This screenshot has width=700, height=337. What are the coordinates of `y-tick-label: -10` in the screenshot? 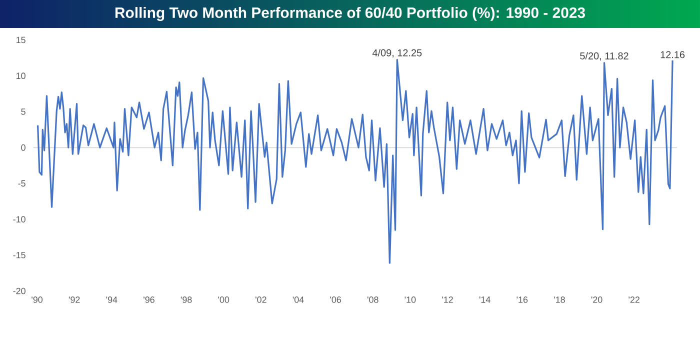 It's located at (19, 219).